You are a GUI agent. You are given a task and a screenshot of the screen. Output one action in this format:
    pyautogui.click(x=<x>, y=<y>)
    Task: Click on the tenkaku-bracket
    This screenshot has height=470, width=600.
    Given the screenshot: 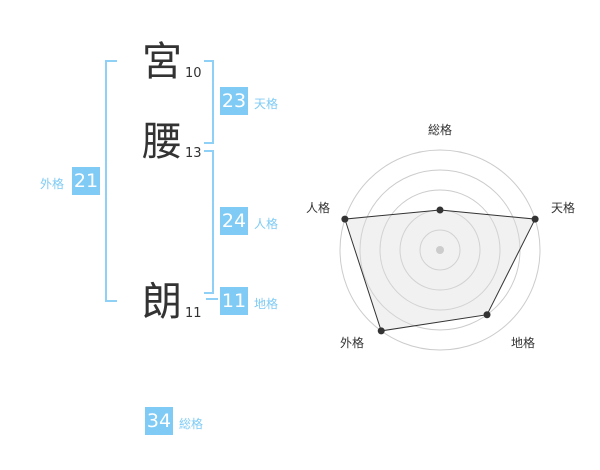 What is the action you would take?
    pyautogui.click(x=209, y=102)
    